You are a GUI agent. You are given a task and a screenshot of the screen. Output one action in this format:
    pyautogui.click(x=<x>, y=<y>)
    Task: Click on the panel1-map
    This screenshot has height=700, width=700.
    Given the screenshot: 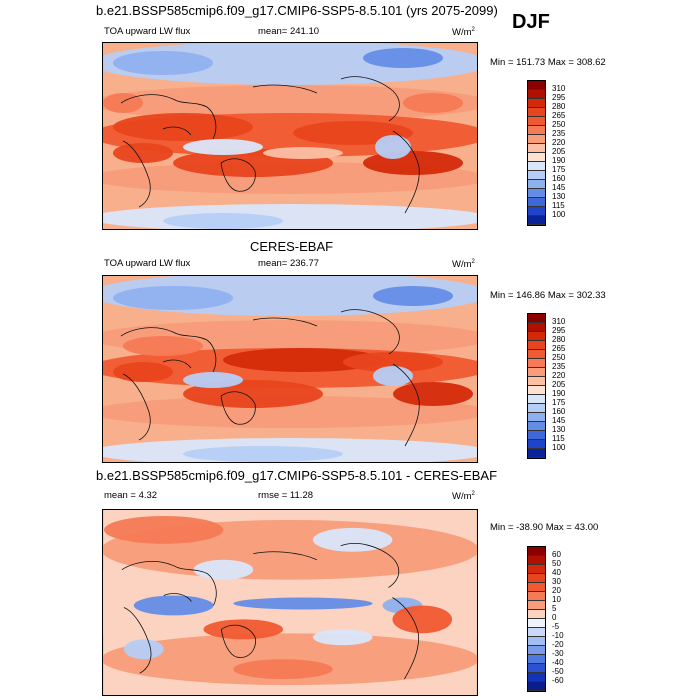 What is the action you would take?
    pyautogui.click(x=290, y=136)
    